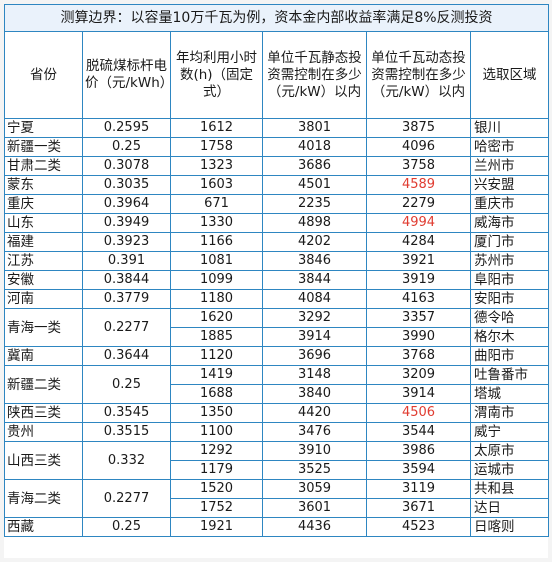  I want to click on table-row: 山西三类 0.332 1292 3910 3986 太原市, so click(277, 460).